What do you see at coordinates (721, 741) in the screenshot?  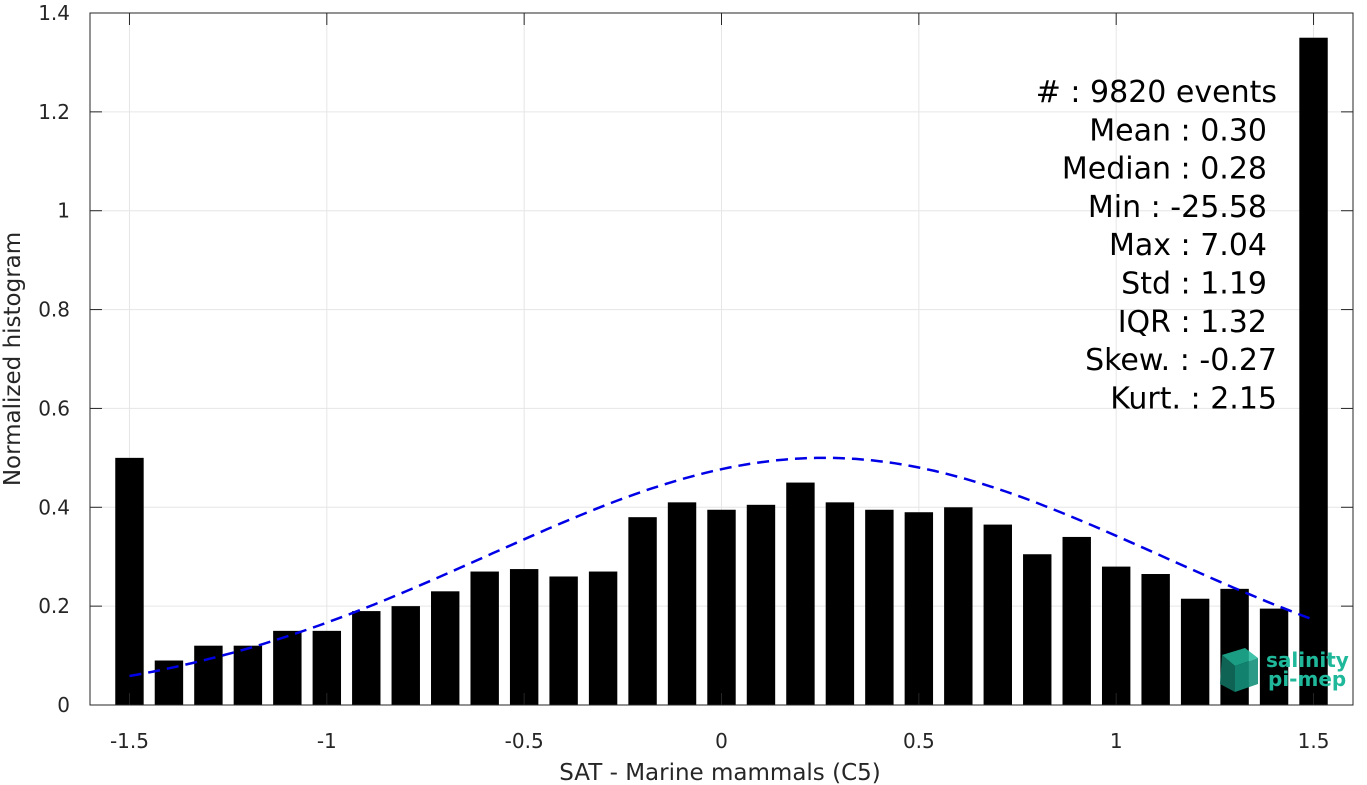 I see `x-tick-label-3: 0` at bounding box center [721, 741].